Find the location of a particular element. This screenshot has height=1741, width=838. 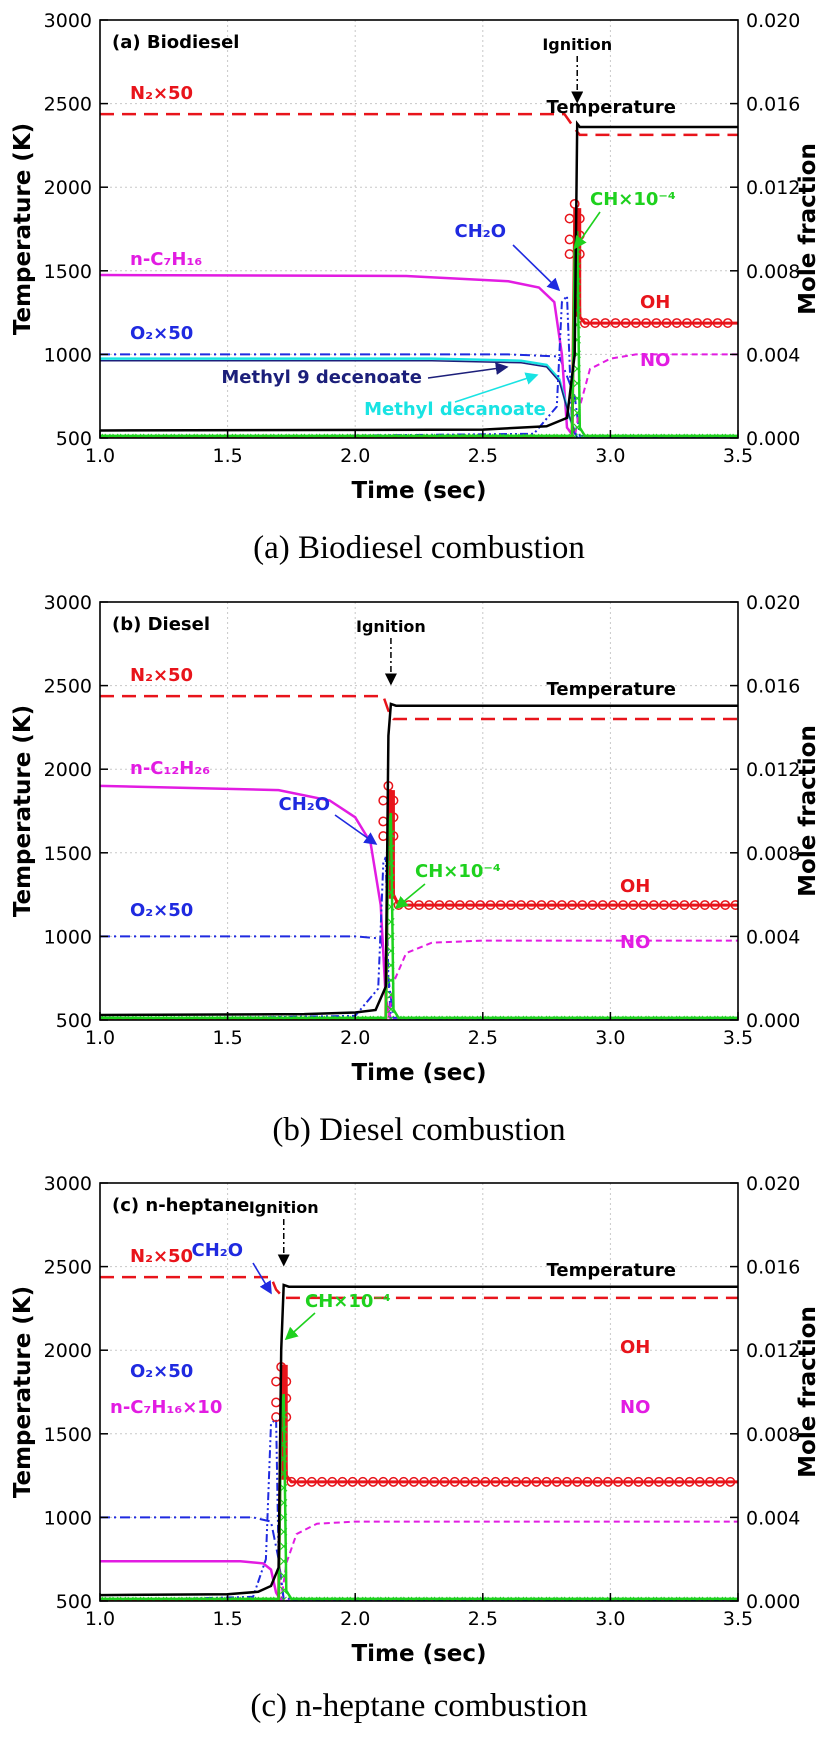

panel-label: (c) n-heptane is located at coordinates (180, 1205).